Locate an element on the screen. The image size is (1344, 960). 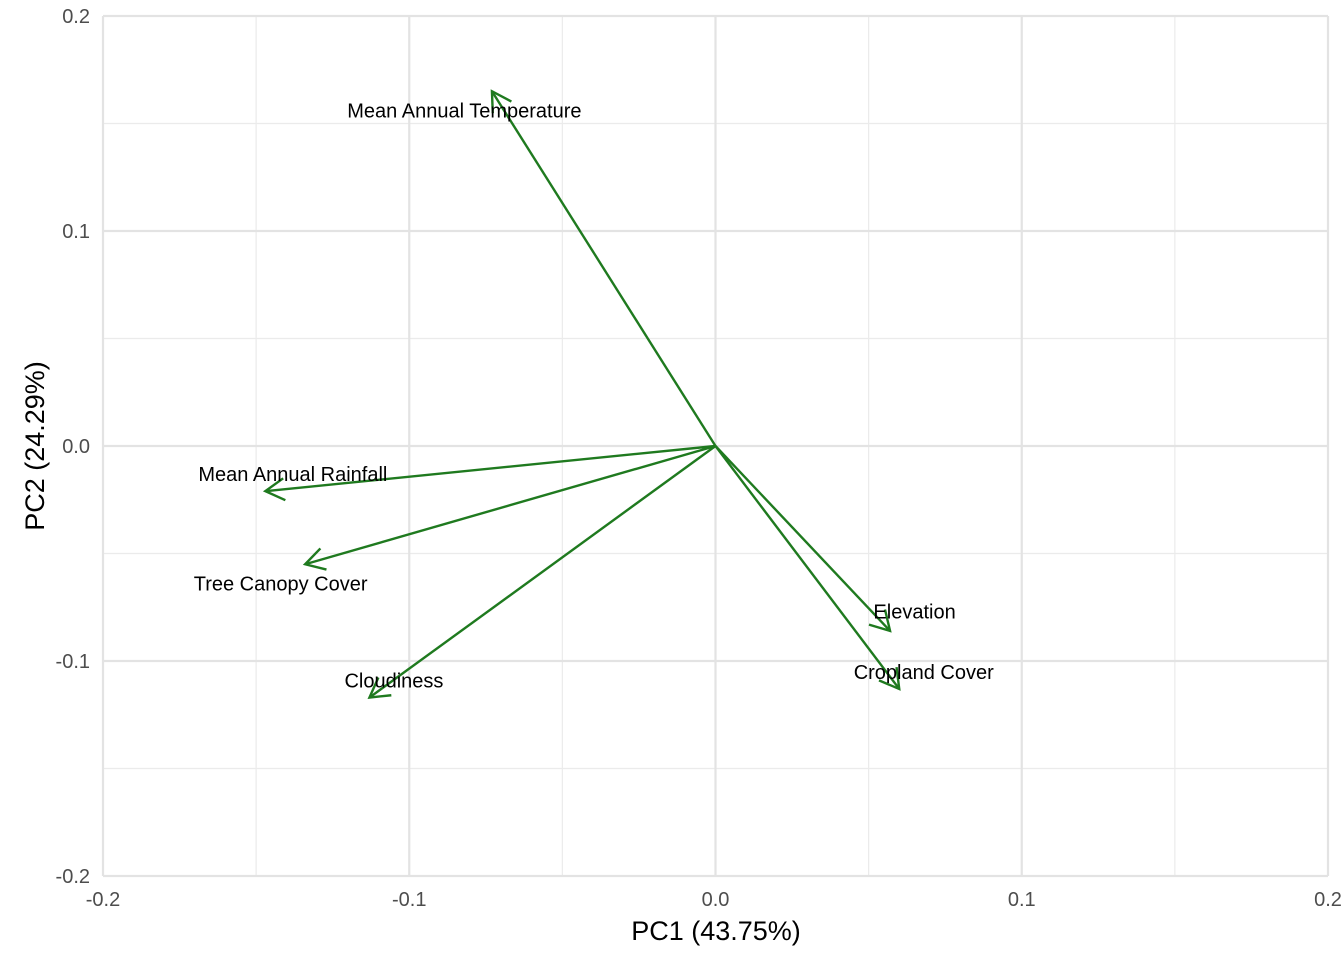
x-tick-label: 0.1 is located at coordinates (1022, 900).